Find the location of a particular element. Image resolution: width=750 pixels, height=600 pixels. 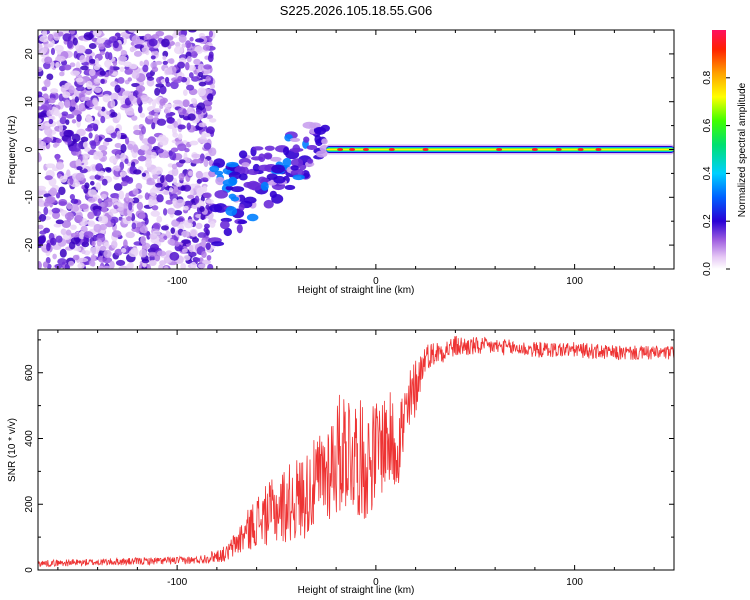

snr-xtick-label: 100 is located at coordinates (574, 582).